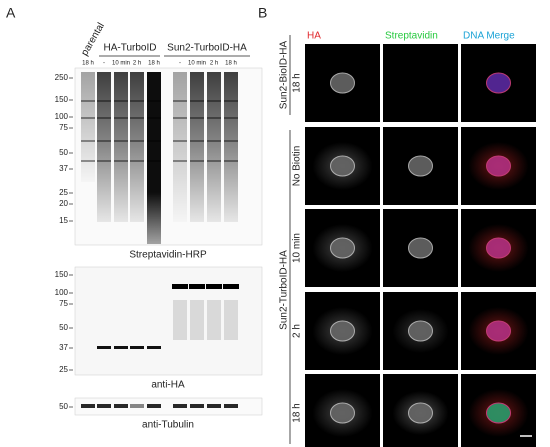  Describe the element at coordinates (63, 220) in the screenshot. I see `marker-label: 15` at that location.